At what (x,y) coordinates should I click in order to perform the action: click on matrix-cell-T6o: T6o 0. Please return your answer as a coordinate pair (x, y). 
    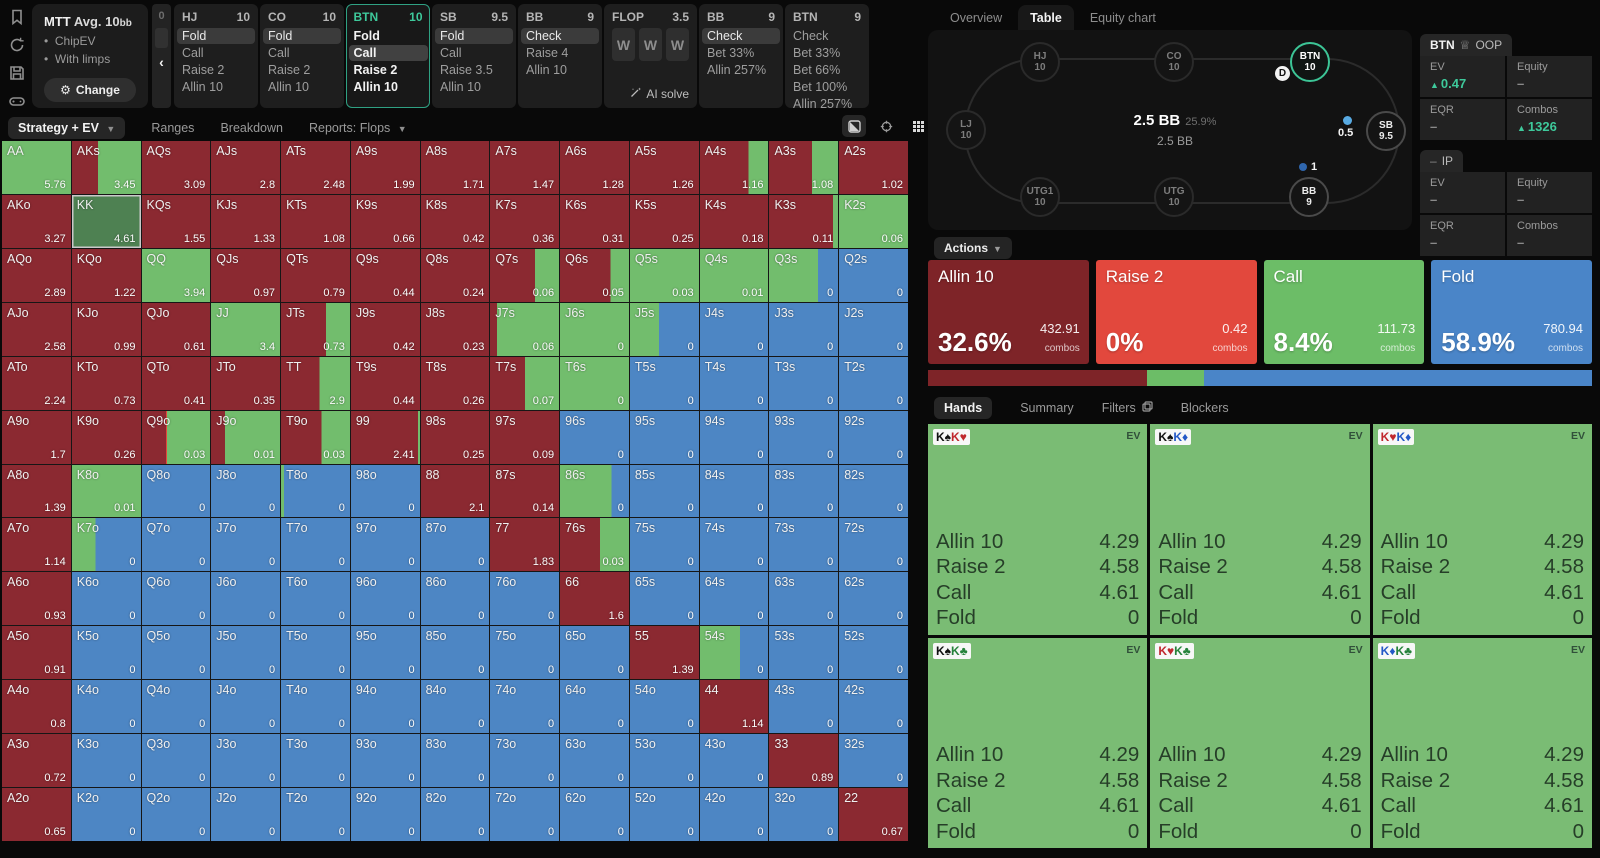
    Looking at the image, I should click on (315, 599).